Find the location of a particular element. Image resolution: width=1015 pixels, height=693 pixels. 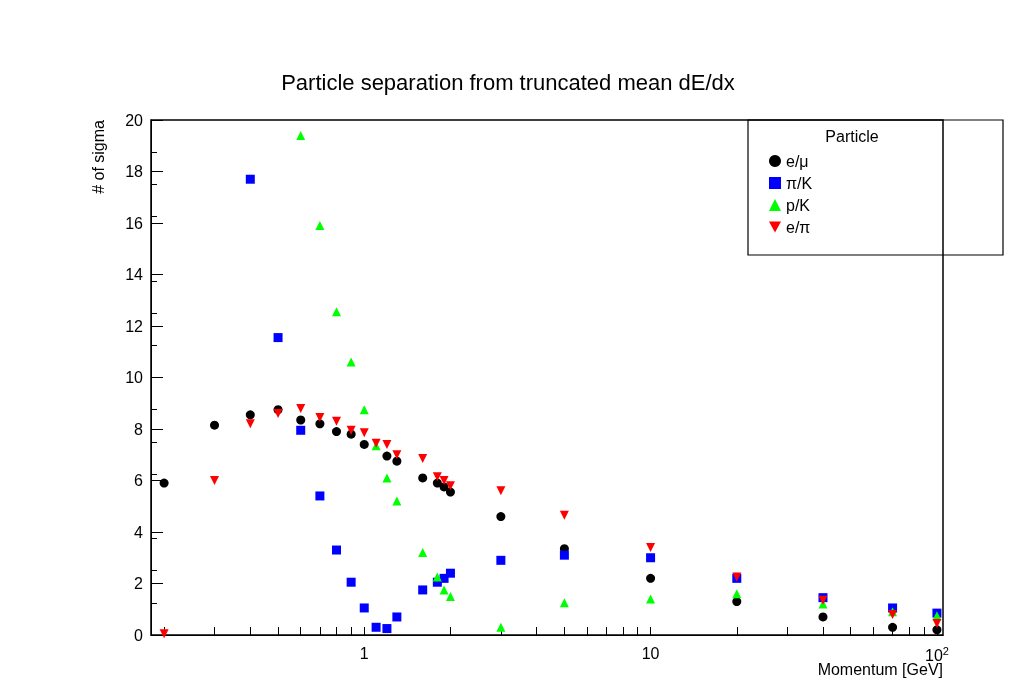

y-tick-label: 16 is located at coordinates (134, 223).